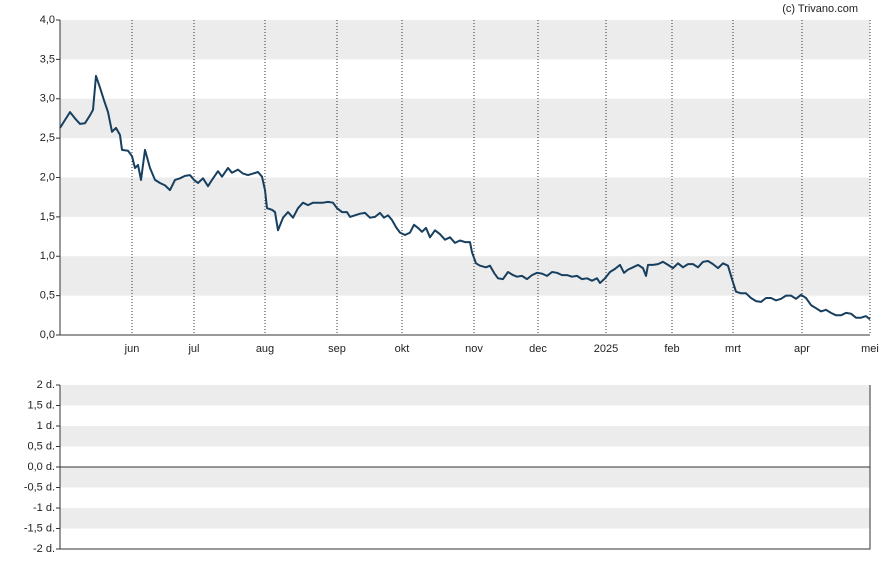  I want to click on x-tick-label: nov, so click(474, 349).